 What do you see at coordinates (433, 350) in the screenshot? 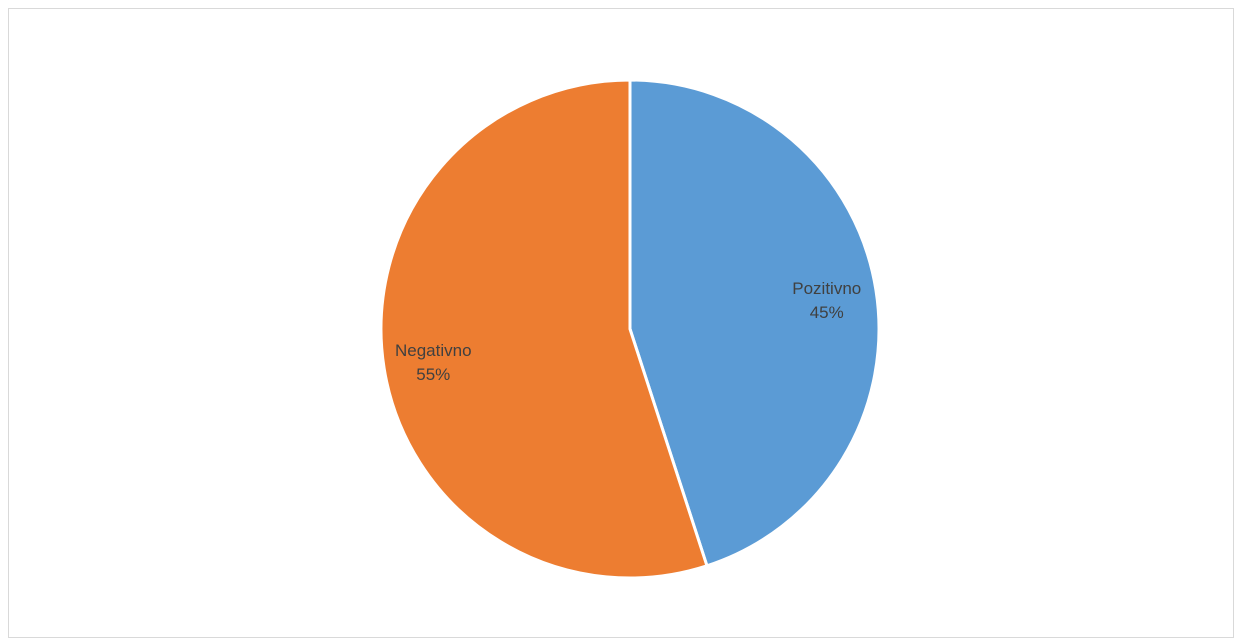
I see `category-label: Negativno` at bounding box center [433, 350].